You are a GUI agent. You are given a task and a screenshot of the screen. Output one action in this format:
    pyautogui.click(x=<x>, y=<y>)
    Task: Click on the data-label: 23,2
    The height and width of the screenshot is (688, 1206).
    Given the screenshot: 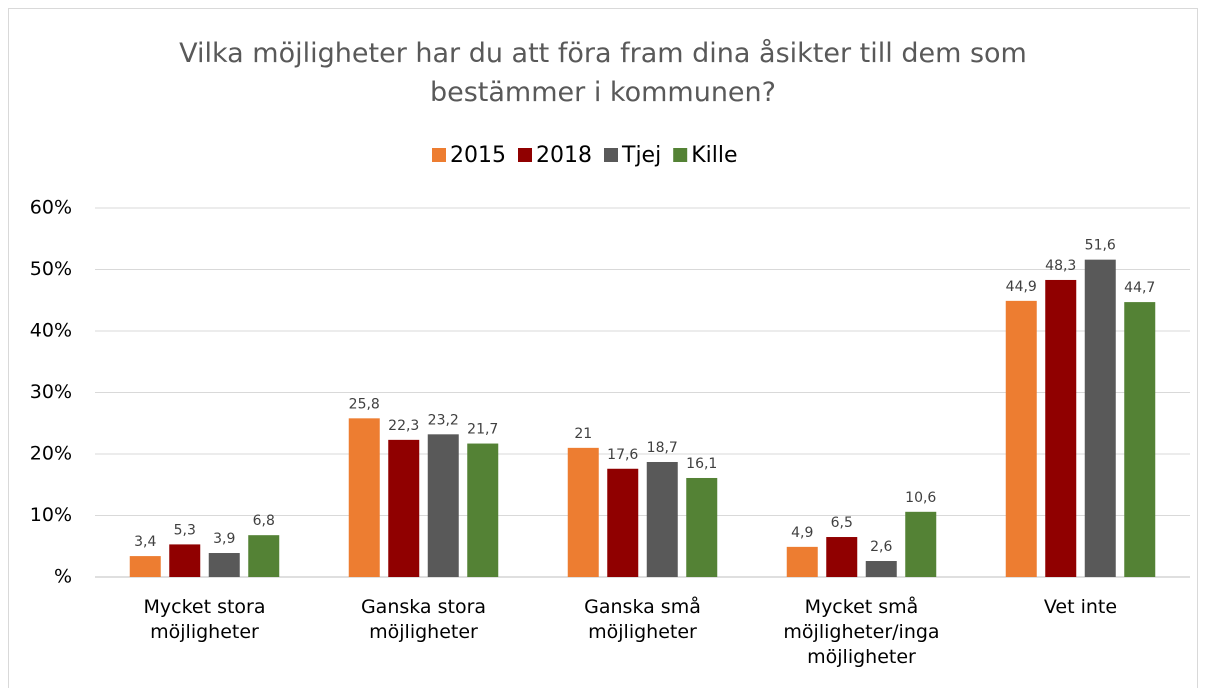 What is the action you would take?
    pyautogui.click(x=443, y=420)
    